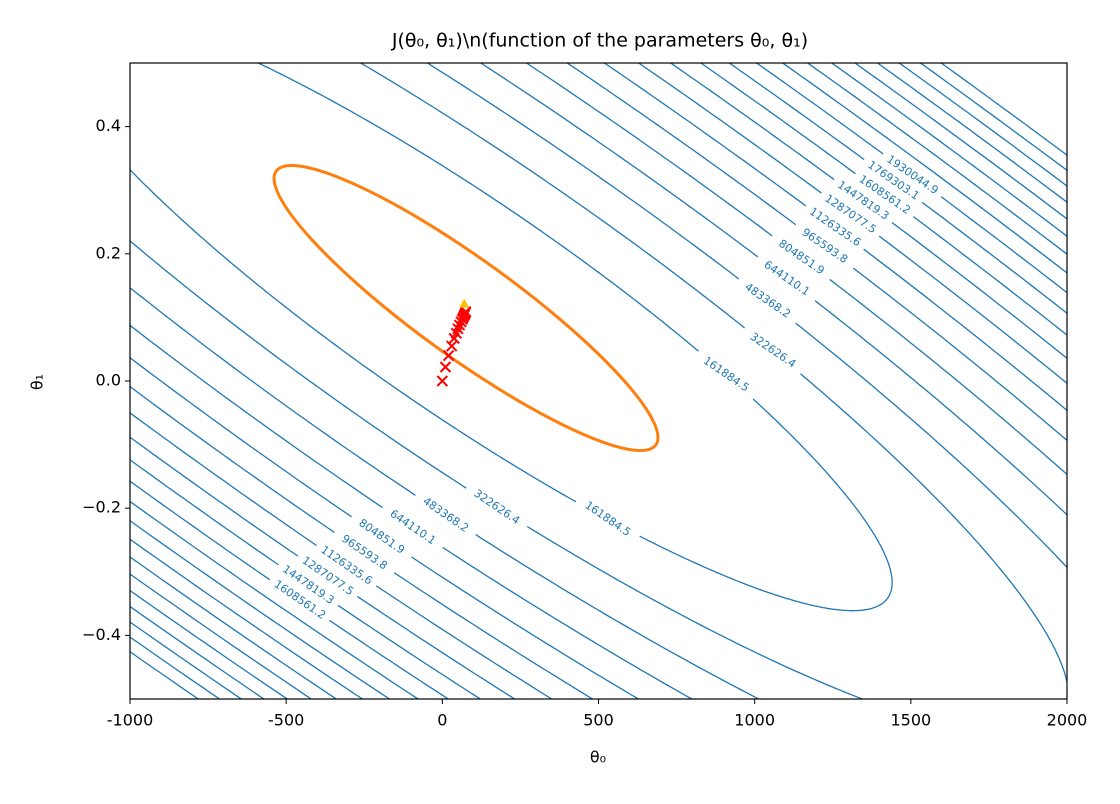 The height and width of the screenshot is (804, 1120). Describe the element at coordinates (101, 634) in the screenshot. I see `y-tick-label: −0.4` at that location.